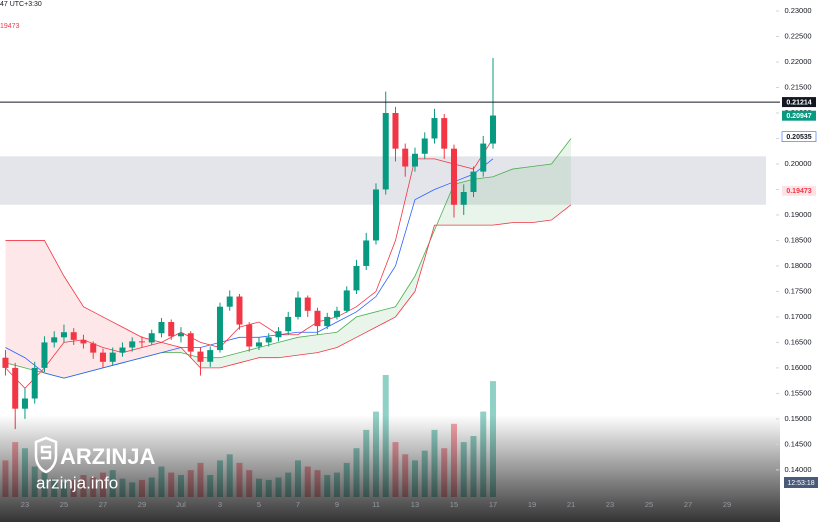 The width and height of the screenshot is (822, 522). What do you see at coordinates (64, 504) in the screenshot?
I see `x-tick-label: 25` at bounding box center [64, 504].